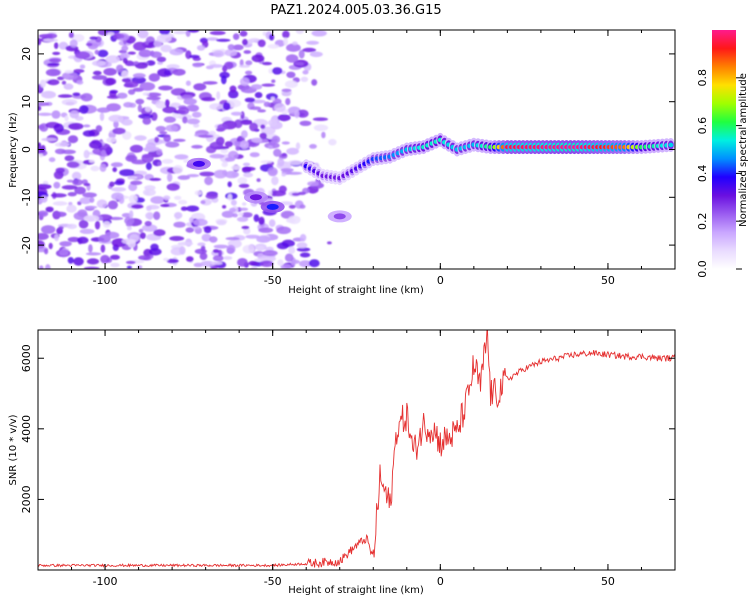 The height and width of the screenshot is (600, 750). I want to click on snr-x-tick-label: 50, so click(608, 581).